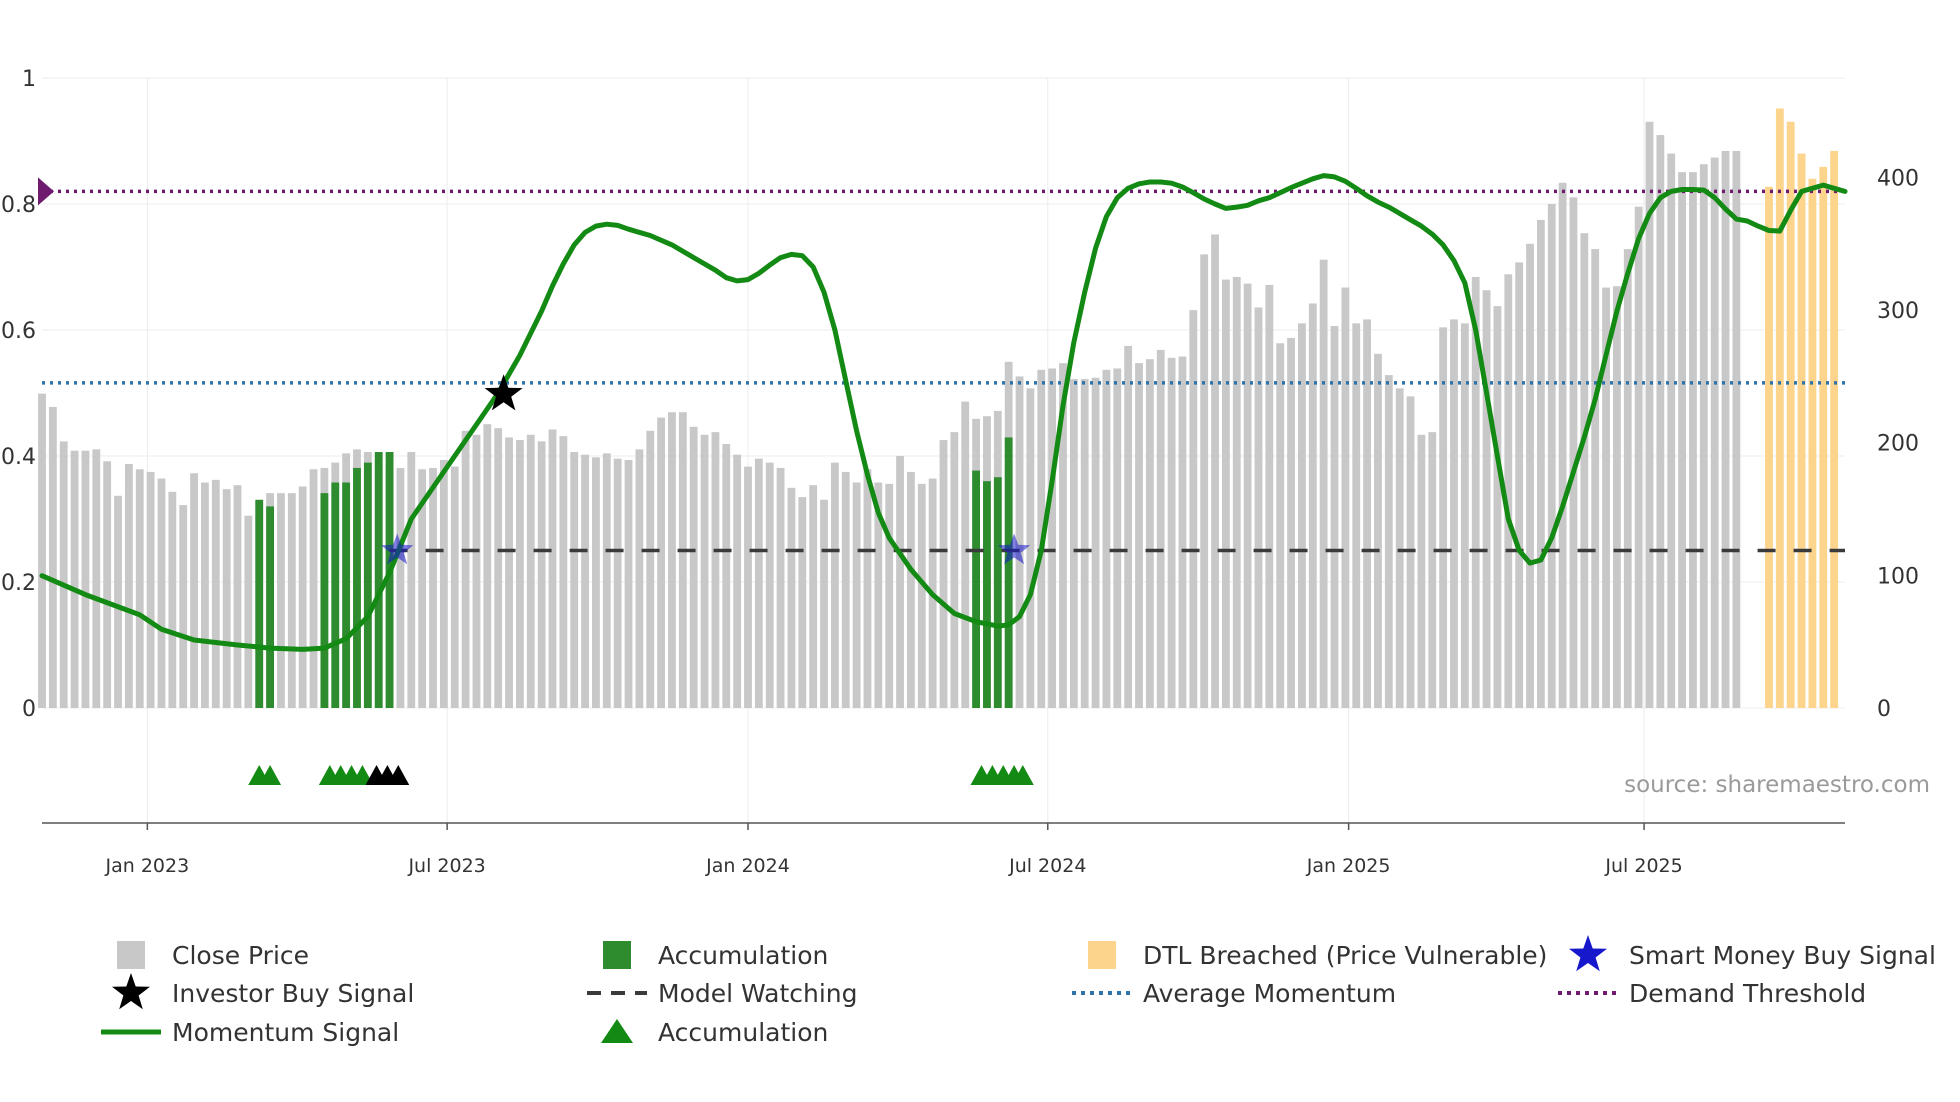  Describe the element at coordinates (397, 549) in the screenshot. I see `smart-money-buy-star` at that location.